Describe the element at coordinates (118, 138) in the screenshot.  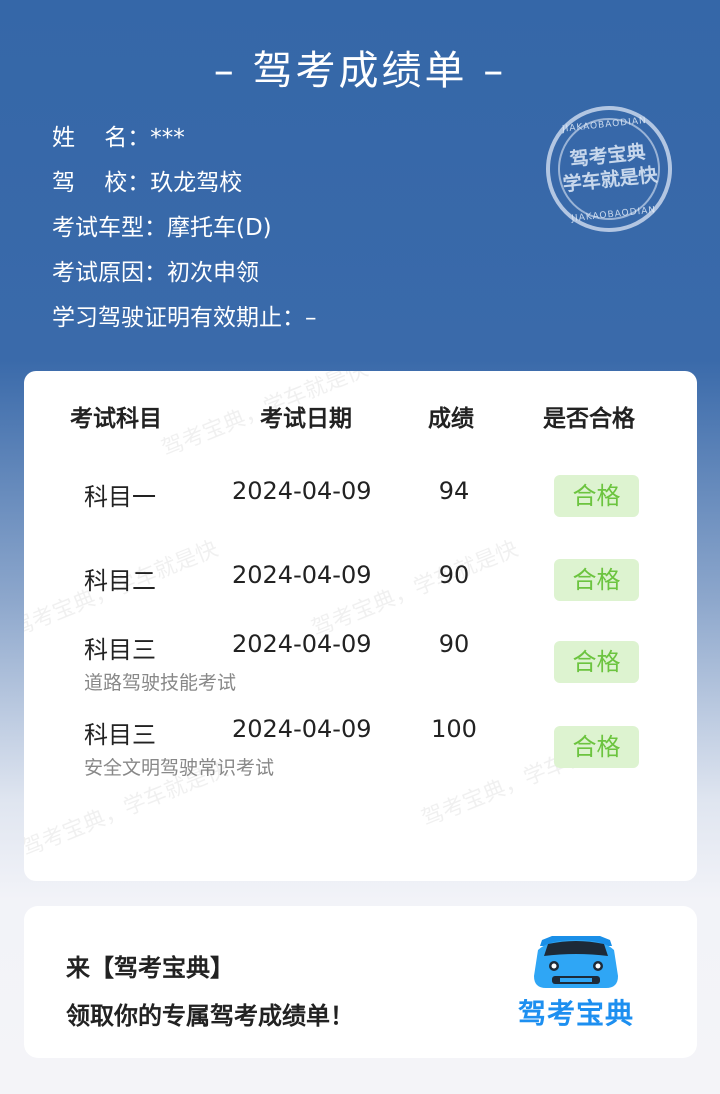
I see `info-name: 姓 名： ***` at that location.